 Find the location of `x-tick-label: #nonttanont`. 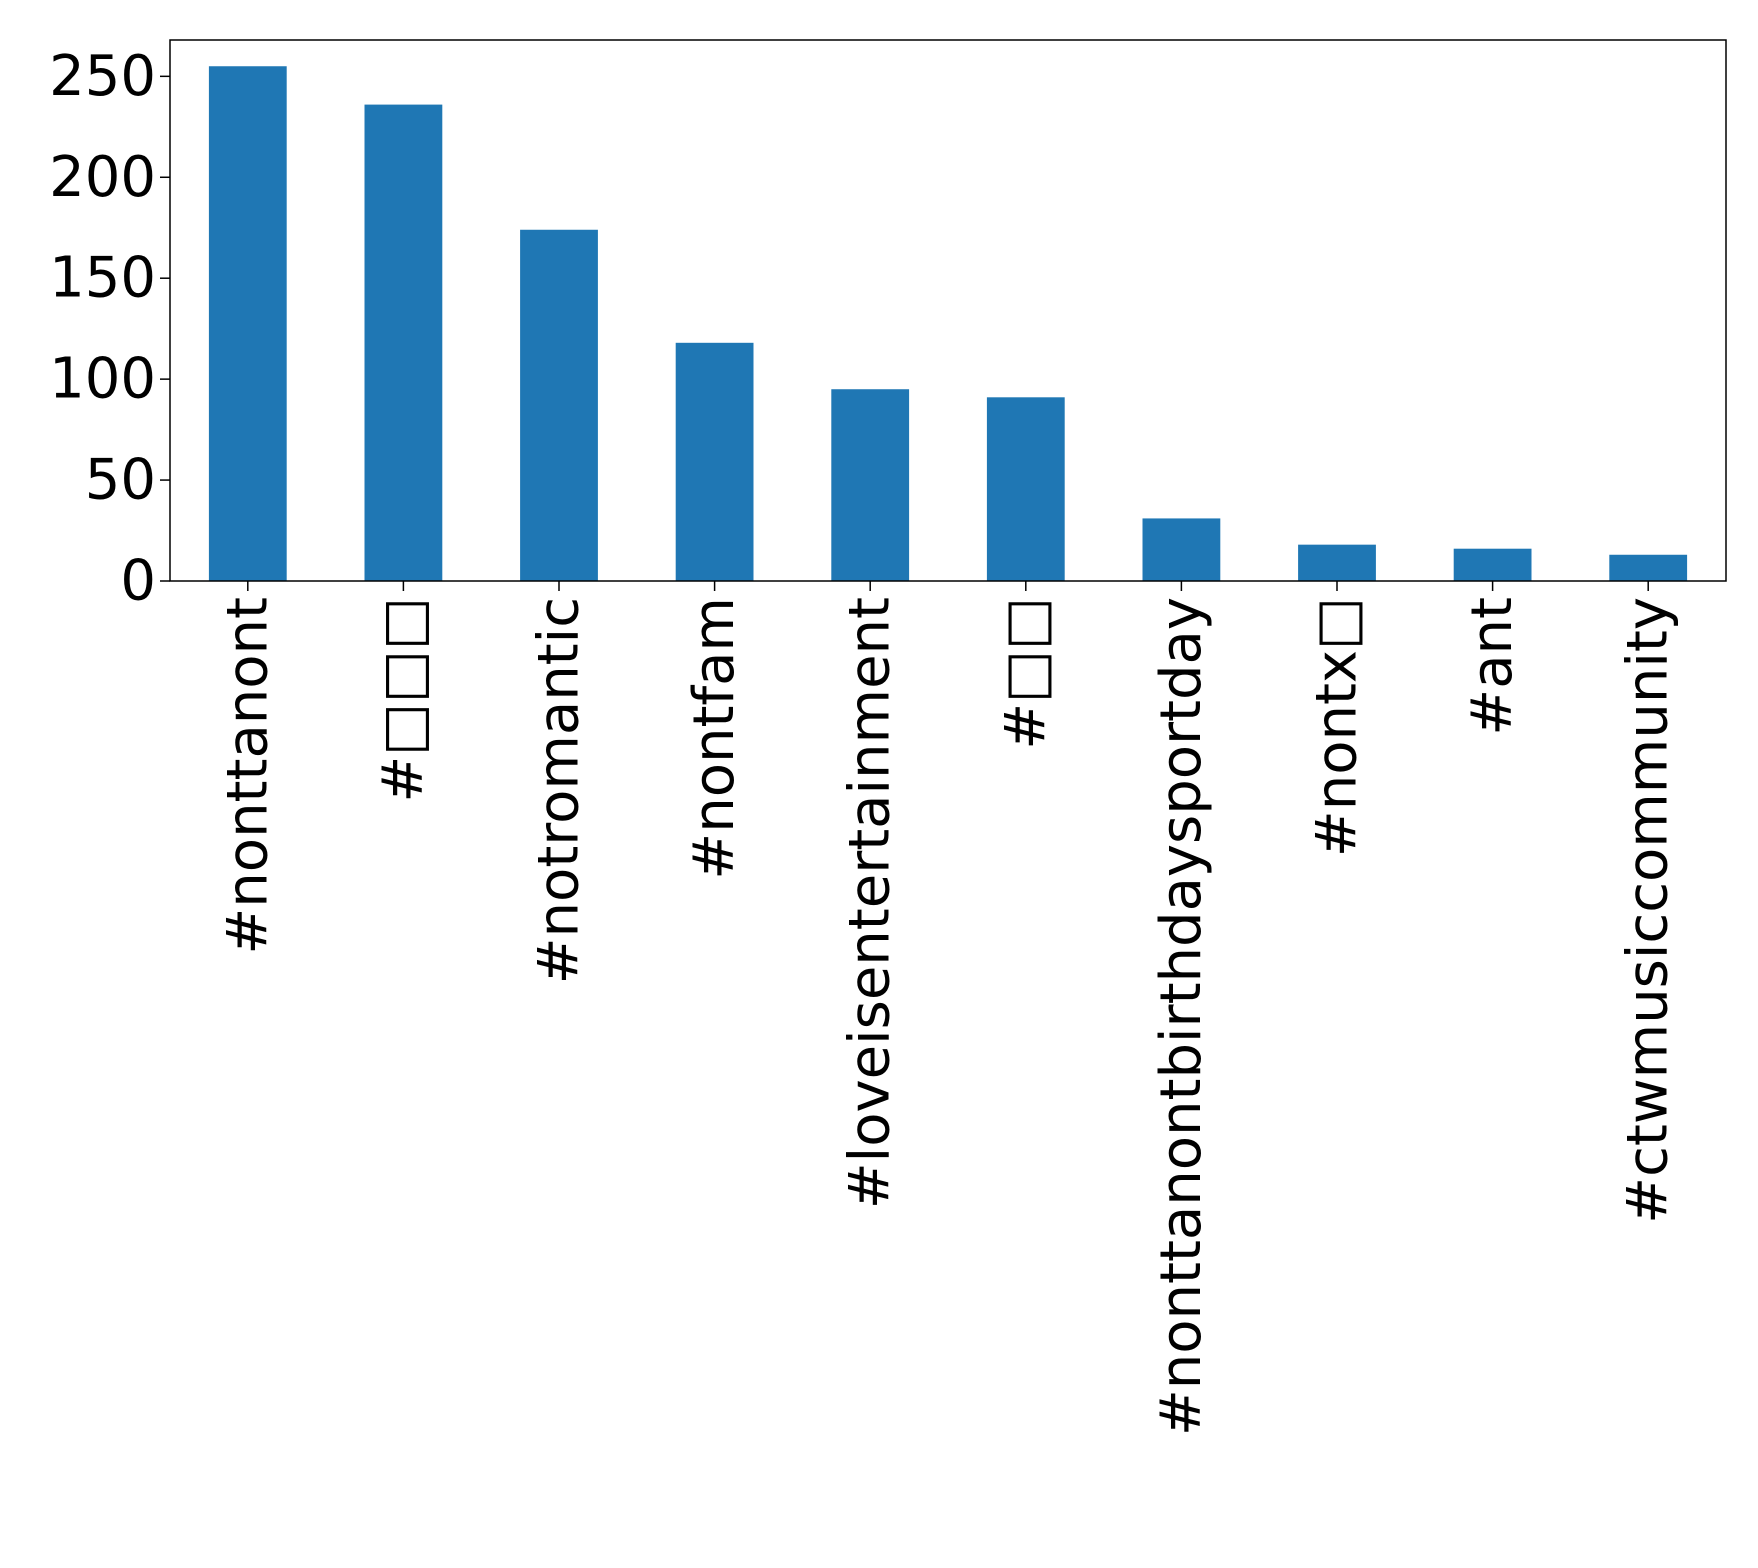

x-tick-label: #nonttanont is located at coordinates (247, 776).